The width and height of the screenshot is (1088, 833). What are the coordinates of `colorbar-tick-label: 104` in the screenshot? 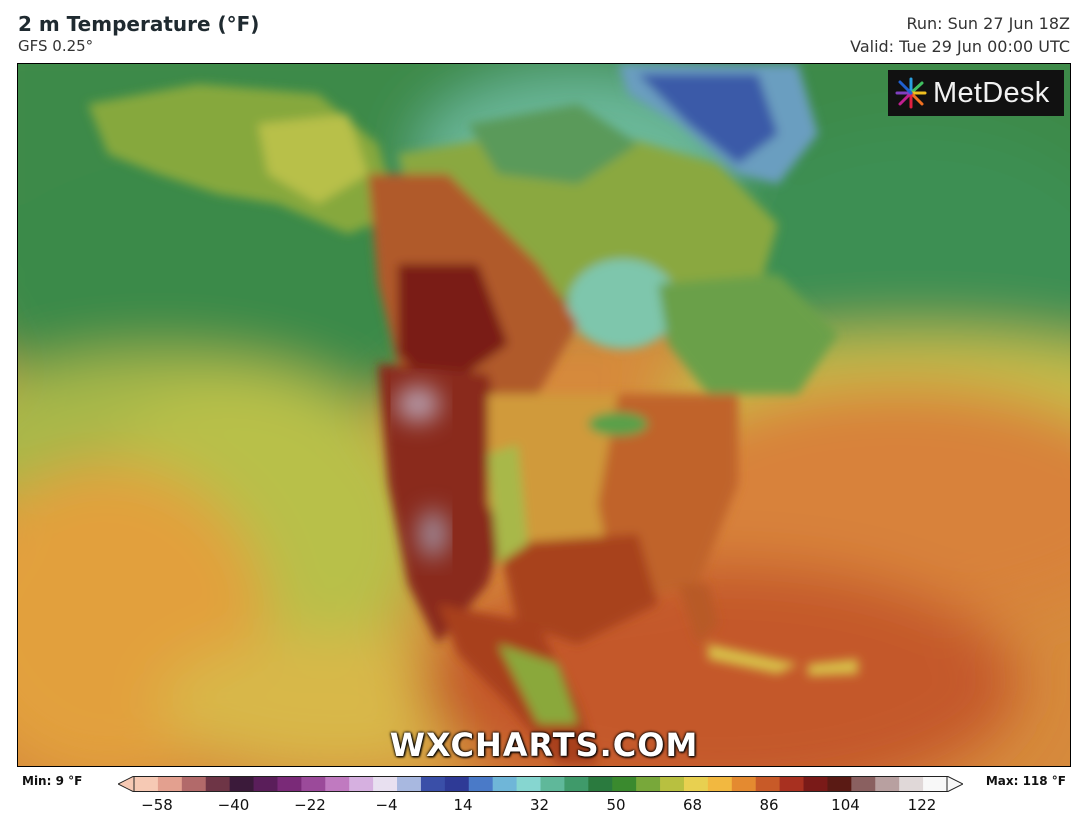 It's located at (845, 805).